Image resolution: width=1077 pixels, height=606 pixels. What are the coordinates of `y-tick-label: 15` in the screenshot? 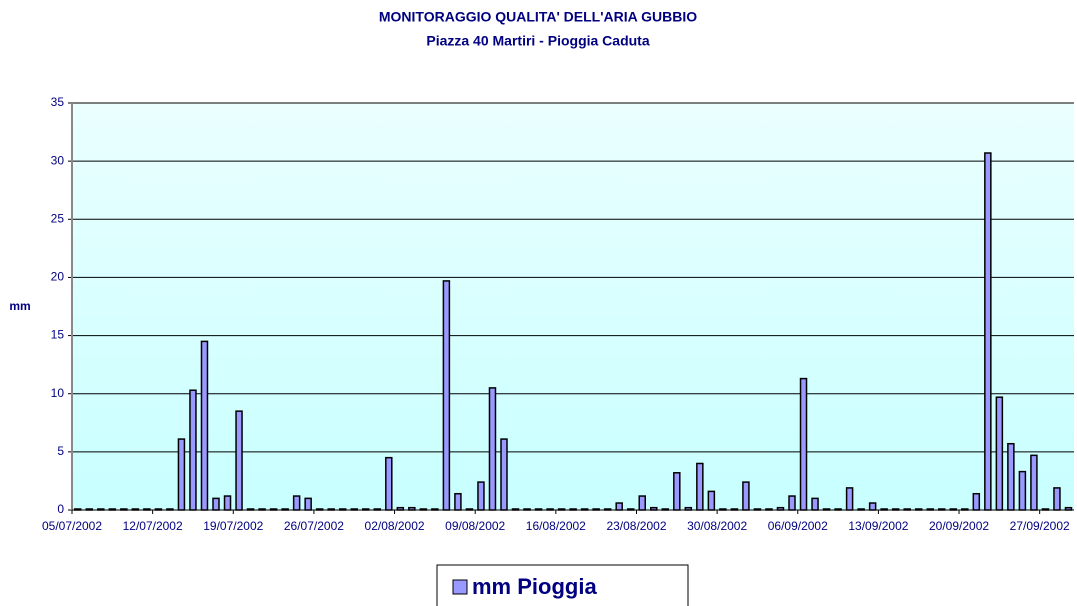 It's located at (58, 335).